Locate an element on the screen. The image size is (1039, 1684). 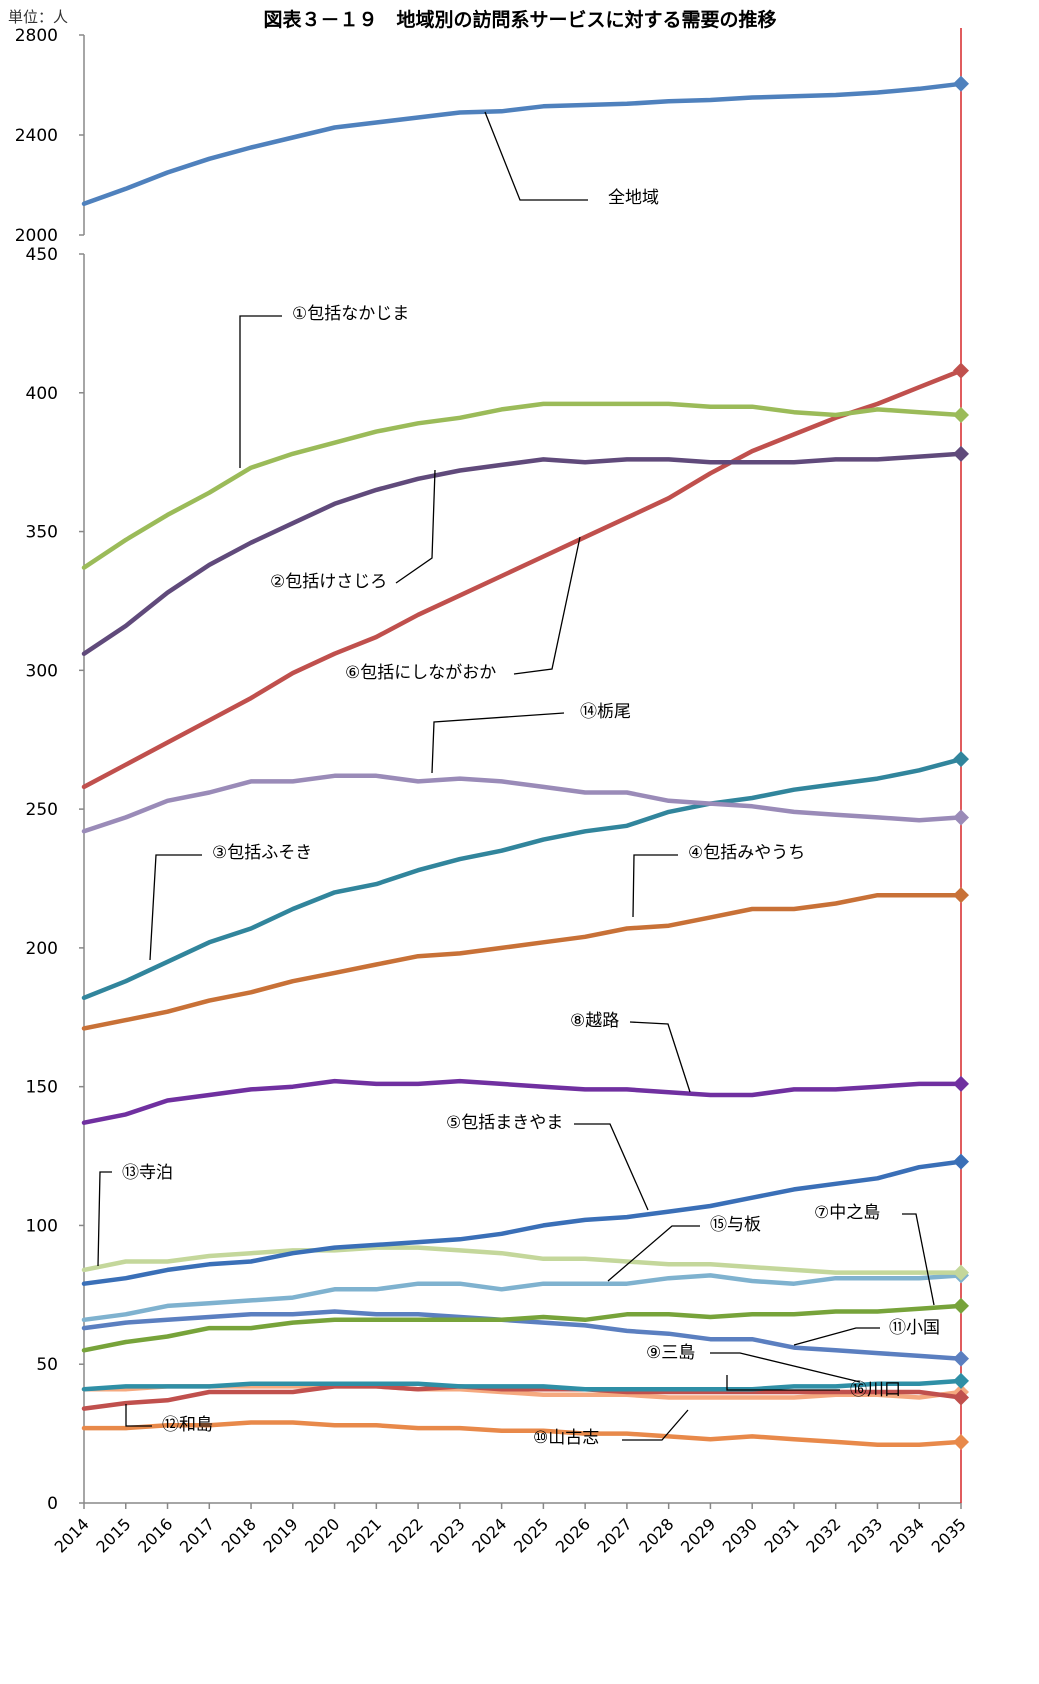
series-⑧越路 is located at coordinates (525, 1100).